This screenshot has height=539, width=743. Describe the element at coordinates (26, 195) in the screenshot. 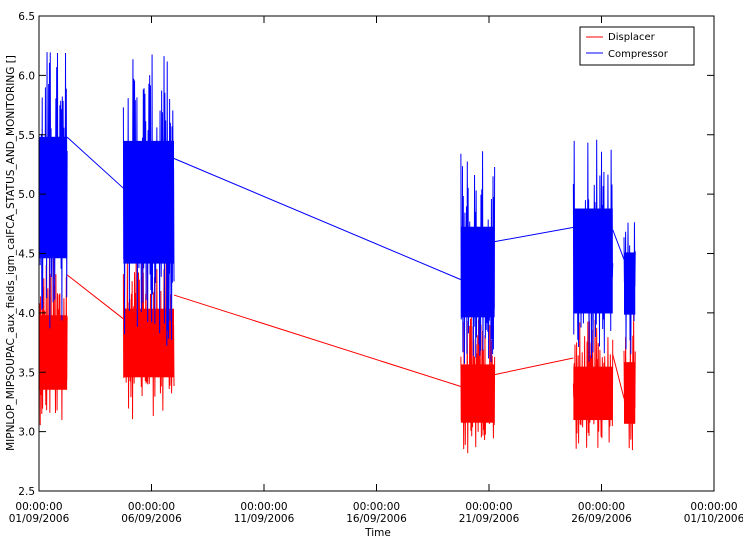

I see `y-tick-label: 5.0` at that location.